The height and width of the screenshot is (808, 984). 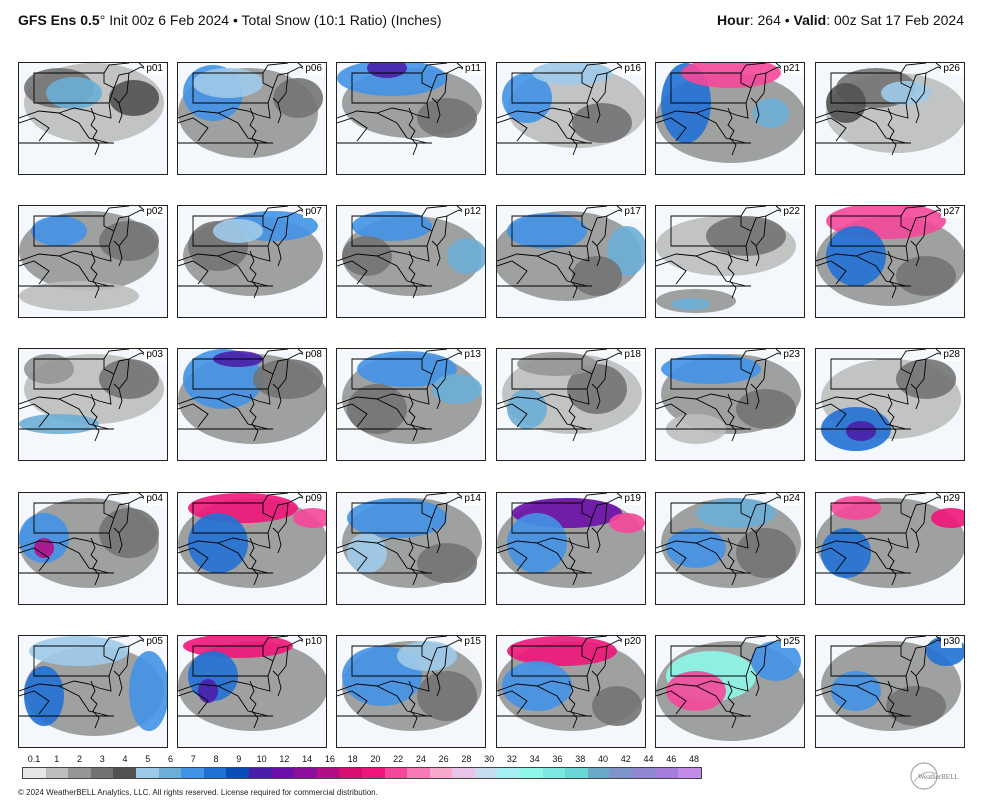 What do you see at coordinates (154, 69) in the screenshot?
I see `member-label: p01` at bounding box center [154, 69].